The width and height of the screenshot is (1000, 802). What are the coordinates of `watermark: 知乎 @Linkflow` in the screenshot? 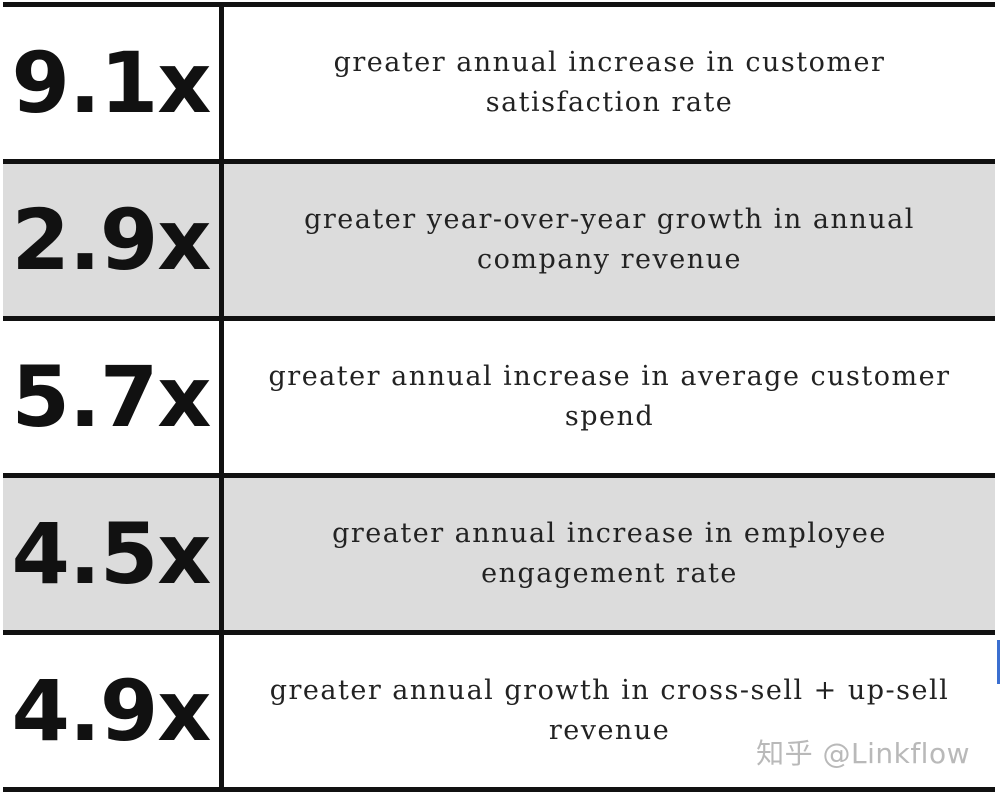 It's located at (863, 753).